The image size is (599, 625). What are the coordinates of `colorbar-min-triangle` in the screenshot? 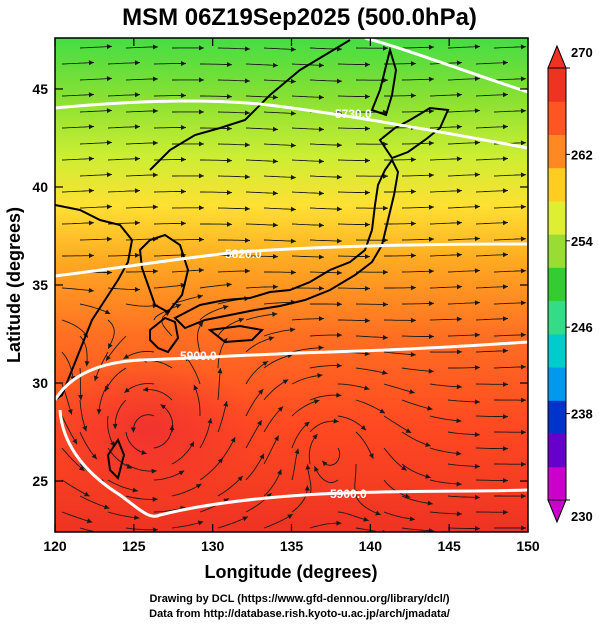 It's located at (557, 511).